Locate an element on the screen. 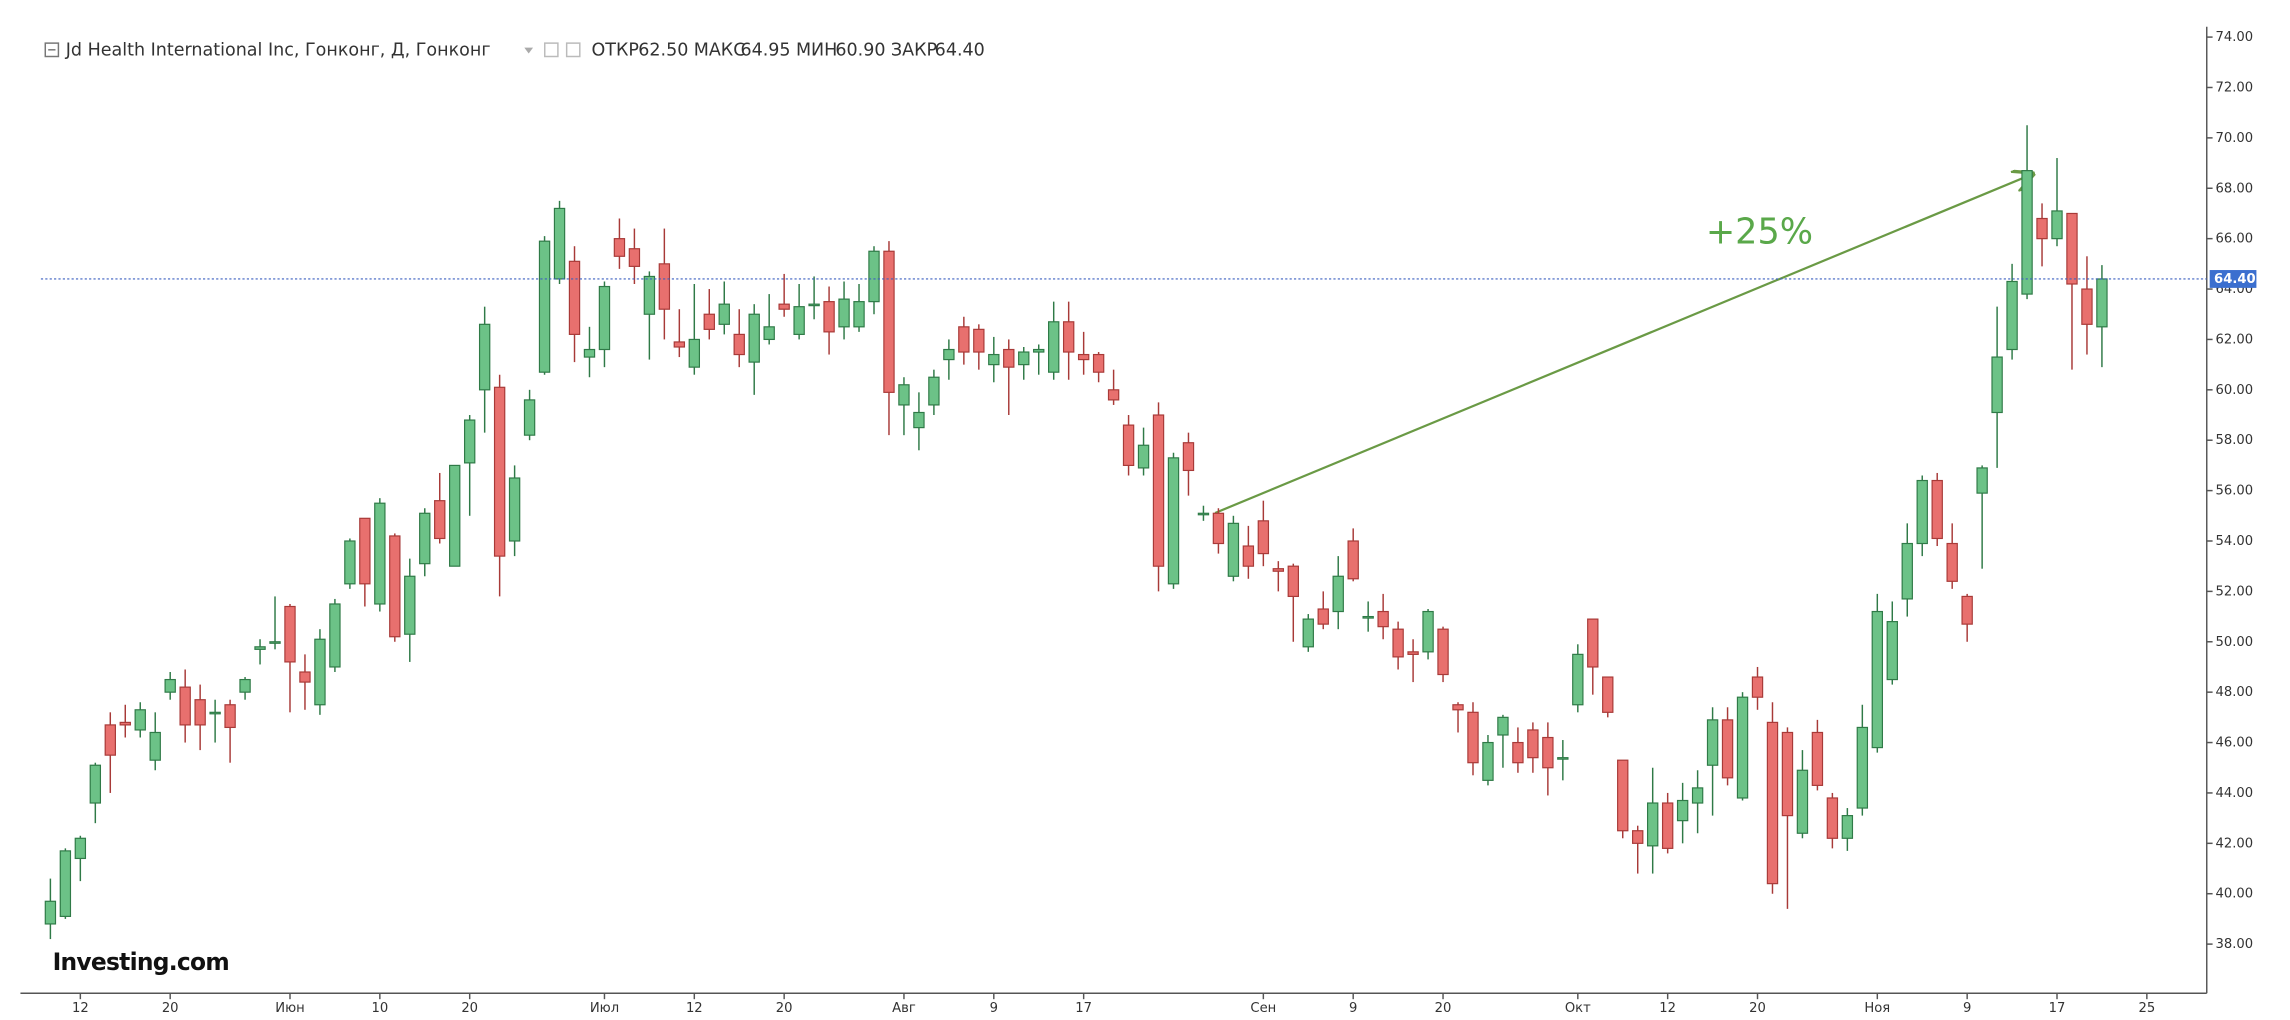 The height and width of the screenshot is (1020, 2290). y-tick-label: 44.00 is located at coordinates (2235, 793).